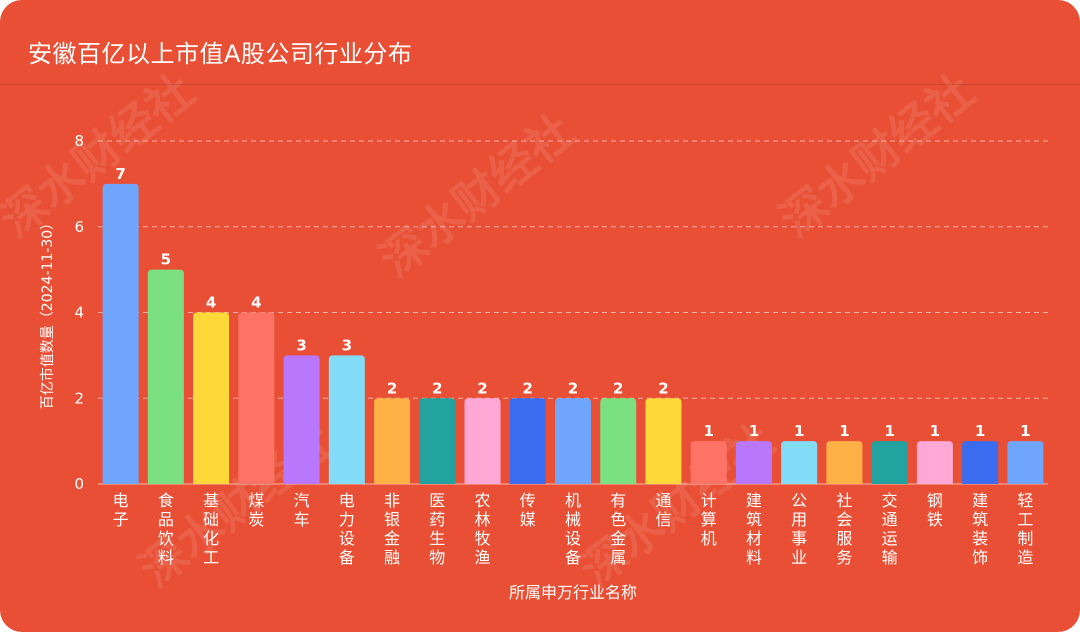  I want to click on x-tick-label: 有色金属, so click(618, 529).